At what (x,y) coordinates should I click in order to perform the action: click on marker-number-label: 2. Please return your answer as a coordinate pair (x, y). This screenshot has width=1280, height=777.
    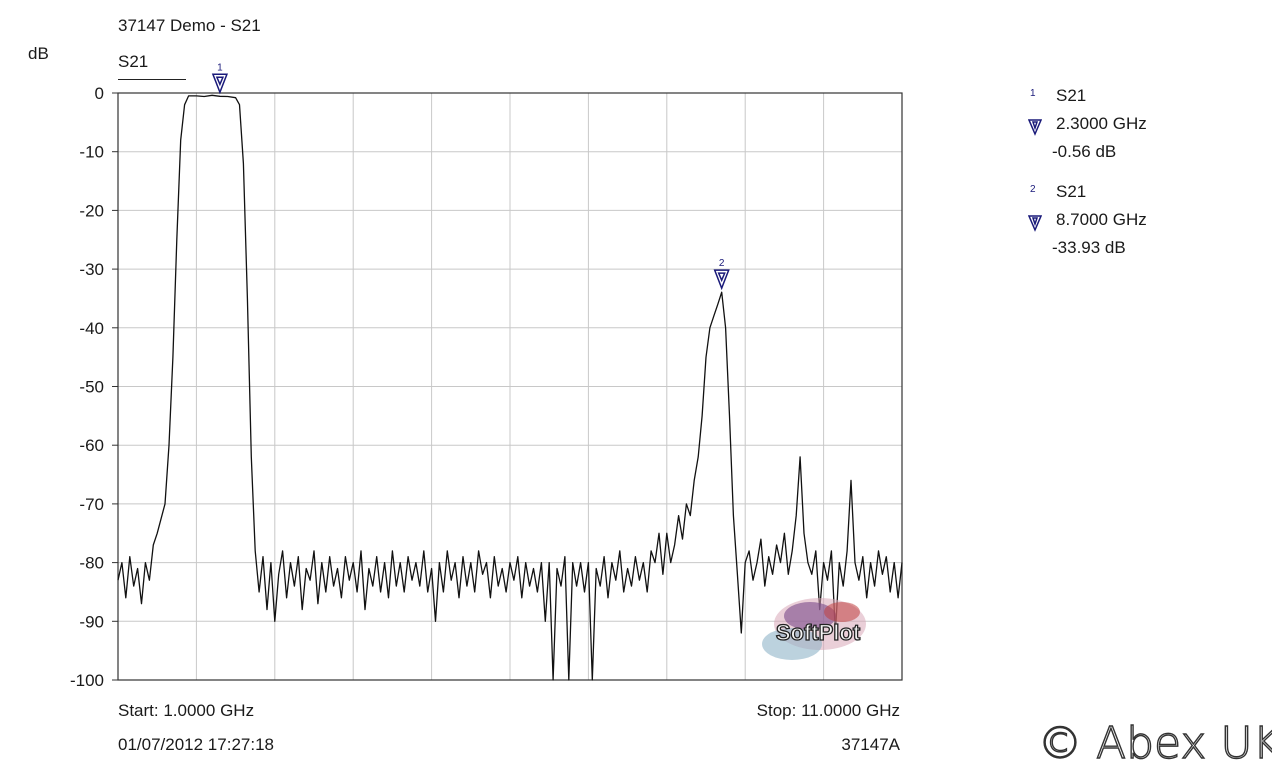
    Looking at the image, I should click on (722, 263).